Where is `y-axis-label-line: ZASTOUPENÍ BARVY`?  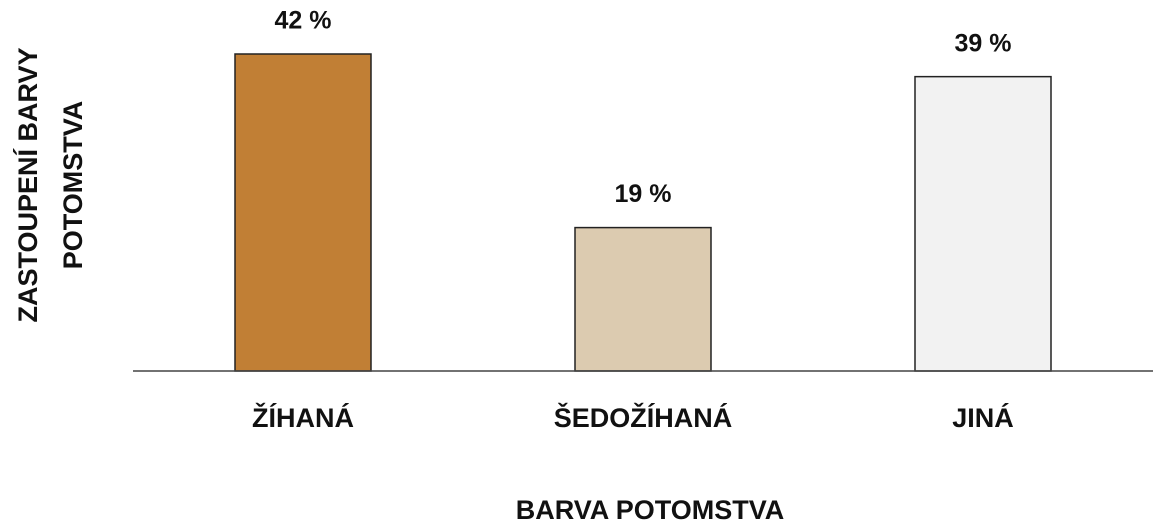
y-axis-label-line: ZASTOUPENÍ BARVY is located at coordinates (27, 184).